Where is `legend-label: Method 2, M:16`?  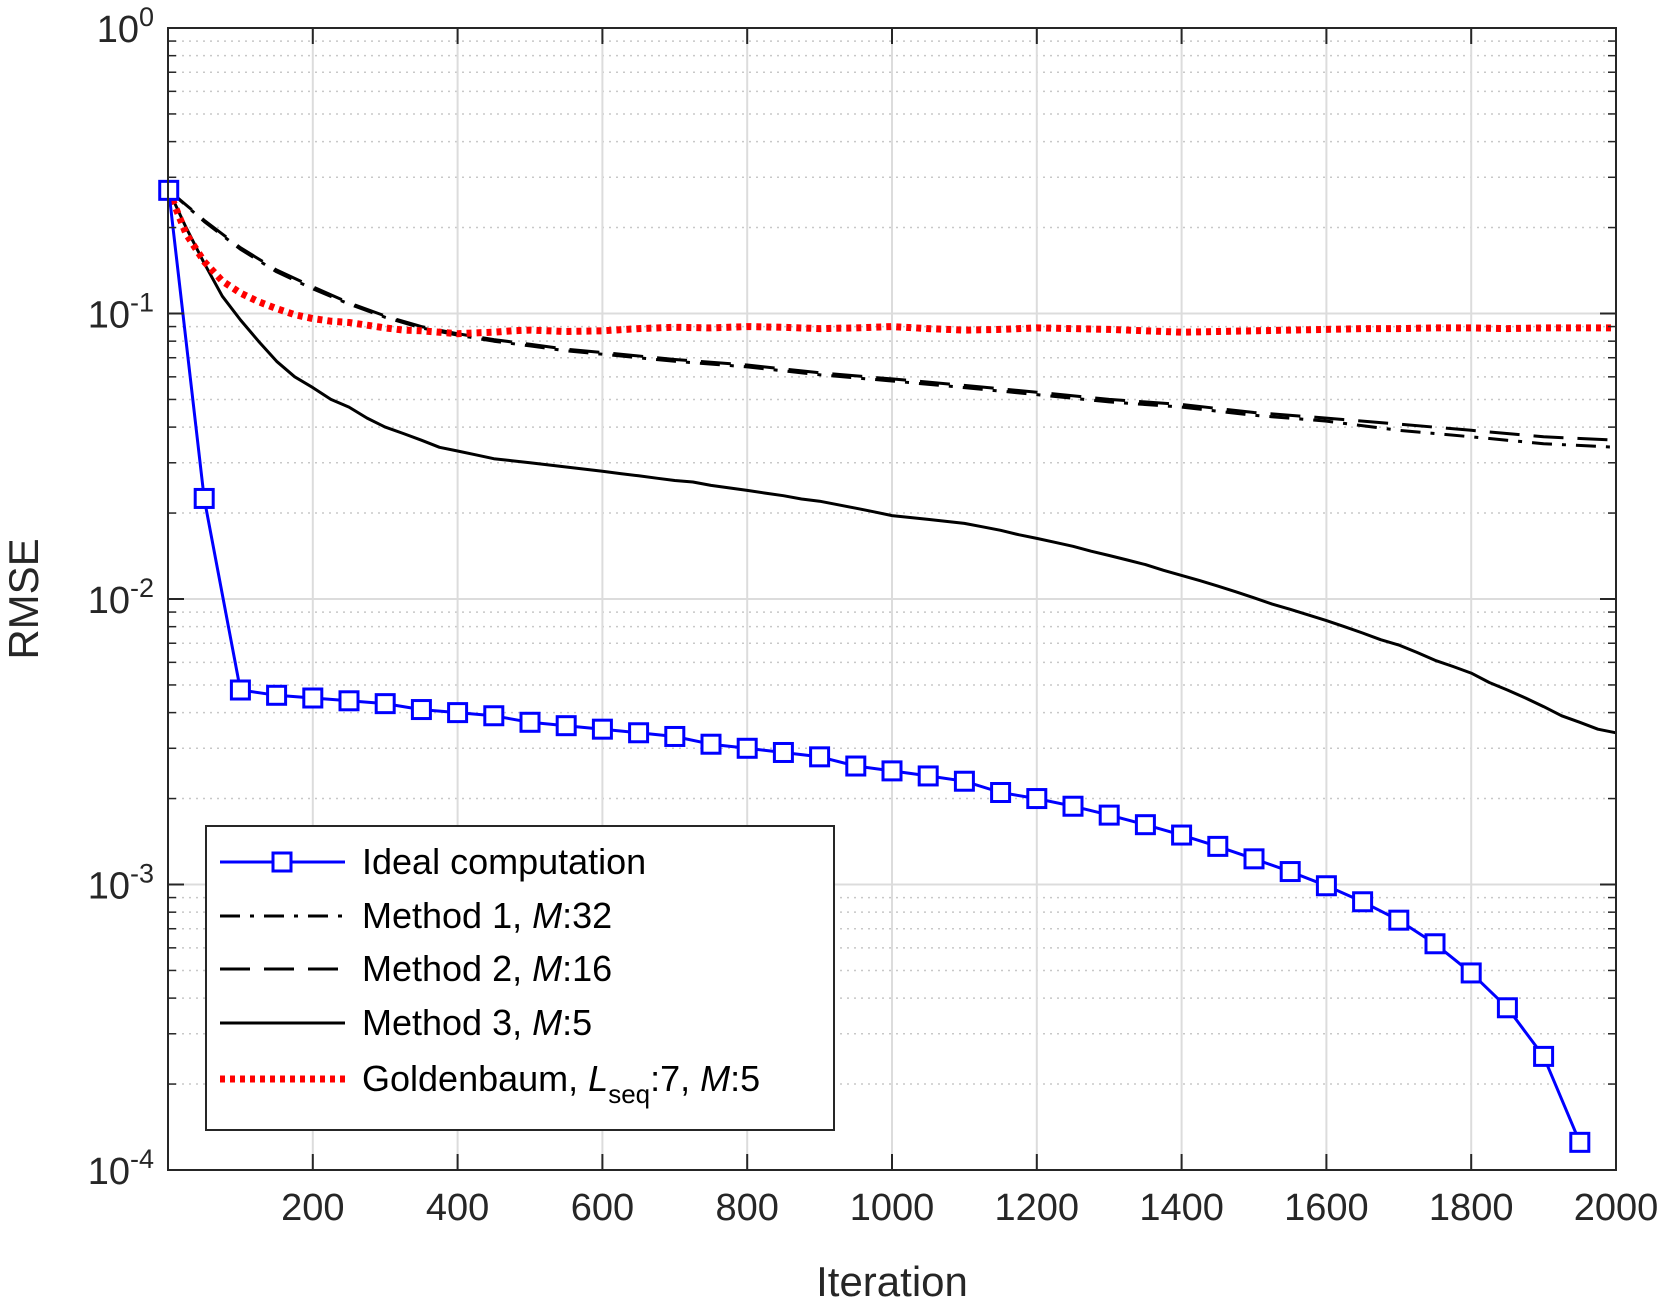
legend-label: Method 2, M:16 is located at coordinates (487, 968).